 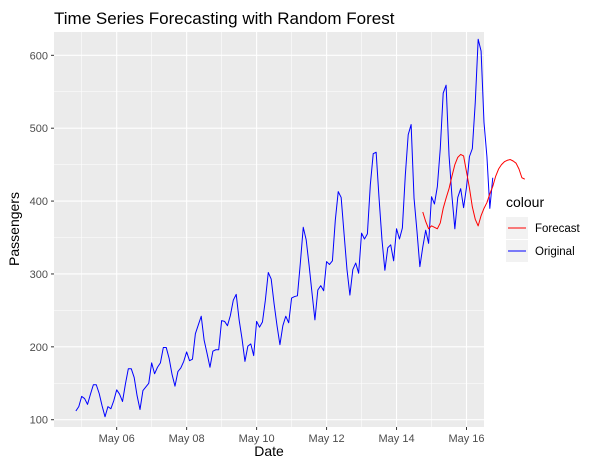 What do you see at coordinates (39, 129) in the screenshot?
I see `y-tick-label: 500` at bounding box center [39, 129].